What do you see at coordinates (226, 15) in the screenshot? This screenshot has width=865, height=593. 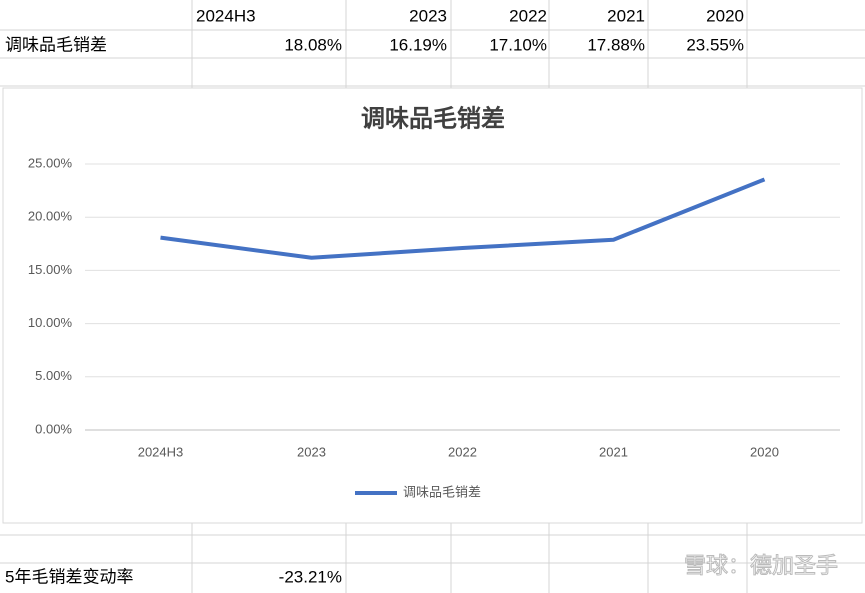 I see `header-cell: 2024H3` at bounding box center [226, 15].